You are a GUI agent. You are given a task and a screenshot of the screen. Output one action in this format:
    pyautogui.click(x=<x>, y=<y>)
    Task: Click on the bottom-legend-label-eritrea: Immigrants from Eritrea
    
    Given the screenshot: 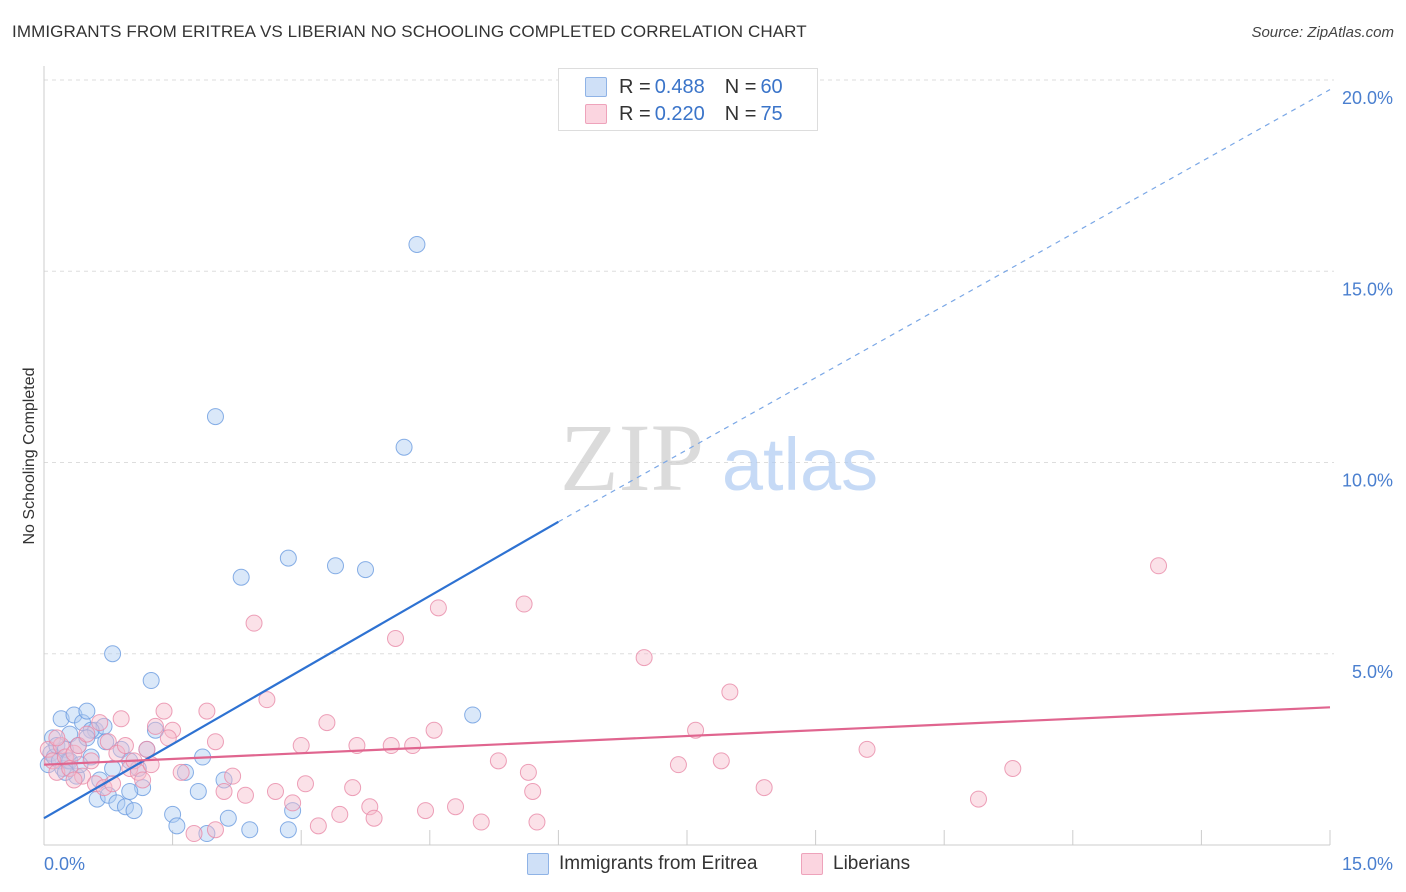 What is the action you would take?
    pyautogui.click(x=658, y=863)
    